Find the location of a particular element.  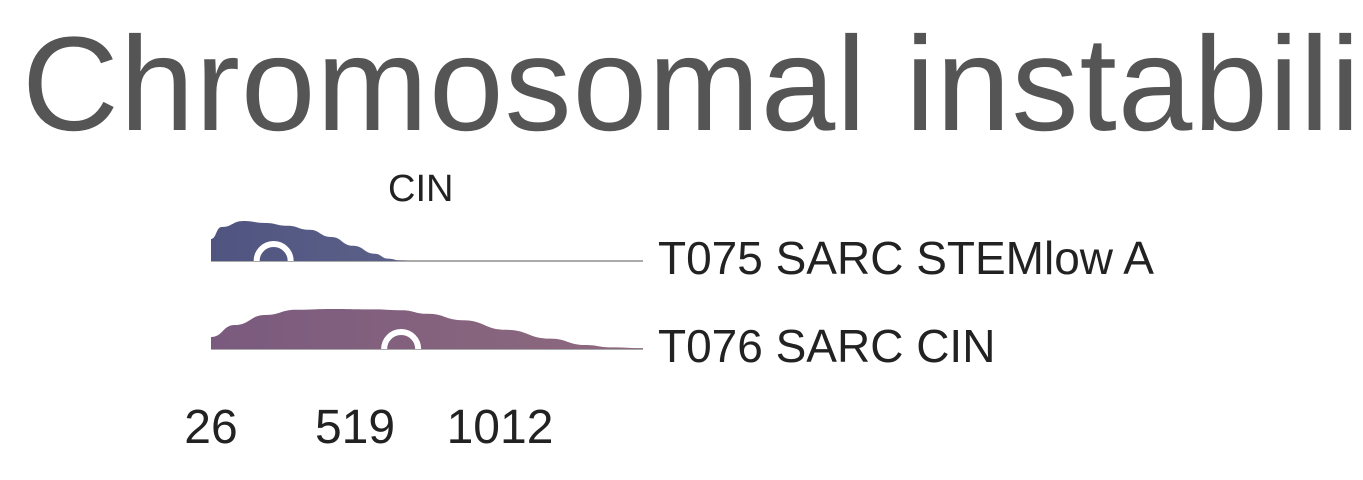

x-tick-label: 1012 is located at coordinates (500, 427).